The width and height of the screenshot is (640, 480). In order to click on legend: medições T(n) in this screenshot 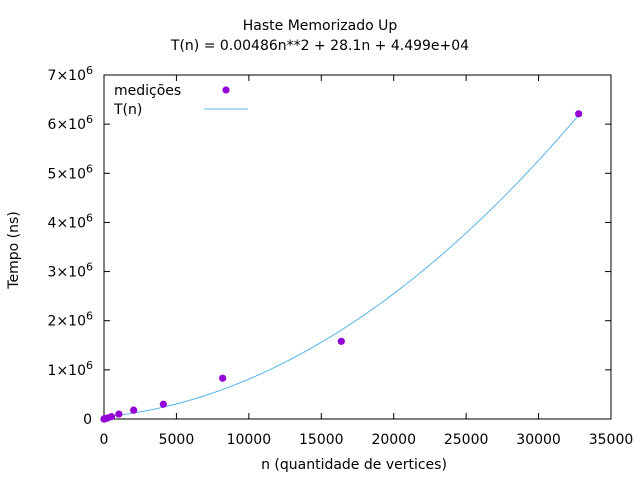, I will do `click(180, 100)`.